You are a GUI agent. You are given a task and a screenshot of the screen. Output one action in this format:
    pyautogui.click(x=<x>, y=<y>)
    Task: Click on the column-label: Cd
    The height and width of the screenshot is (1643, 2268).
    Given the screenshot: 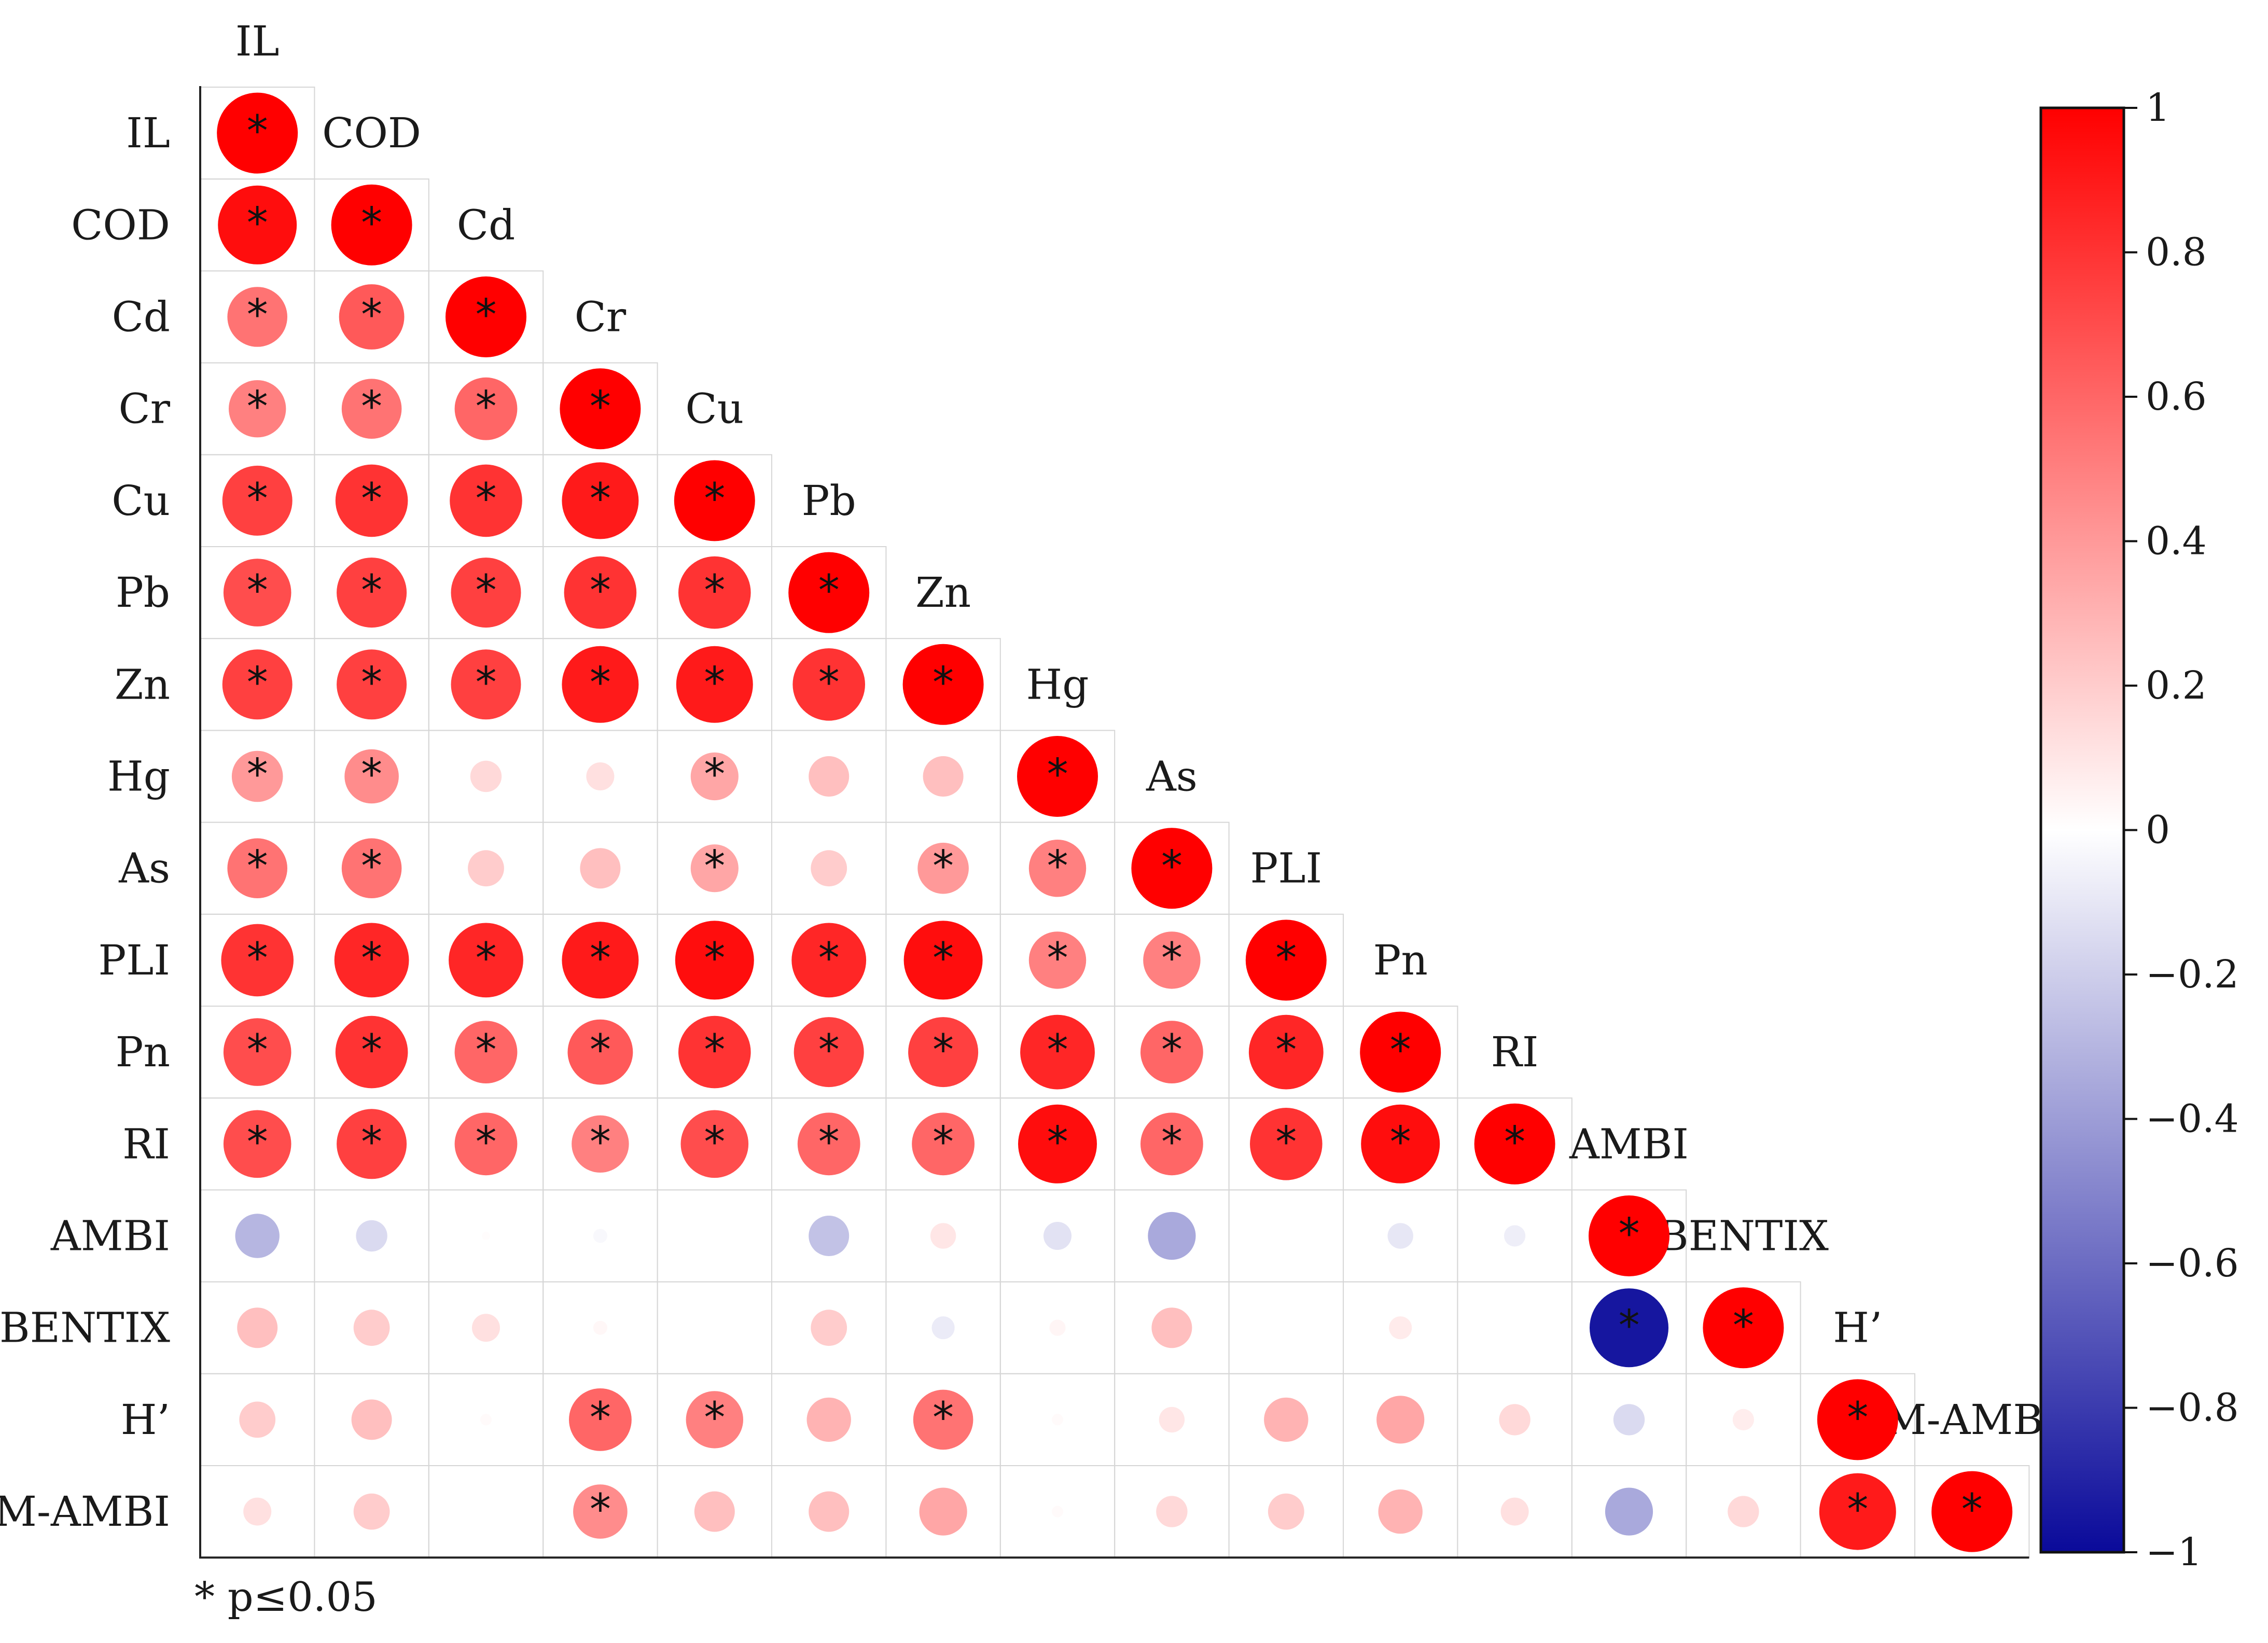 What is the action you would take?
    pyautogui.click(x=486, y=225)
    